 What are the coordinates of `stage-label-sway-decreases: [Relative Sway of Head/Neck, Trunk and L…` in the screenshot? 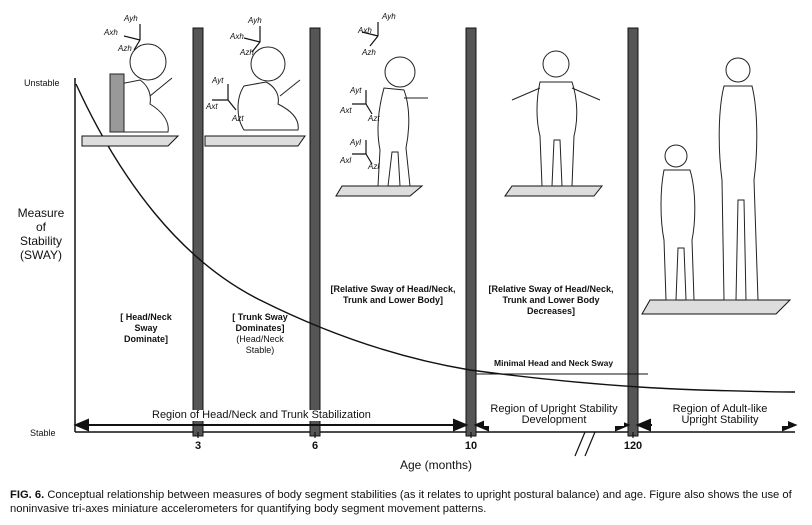 It's located at (551, 300).